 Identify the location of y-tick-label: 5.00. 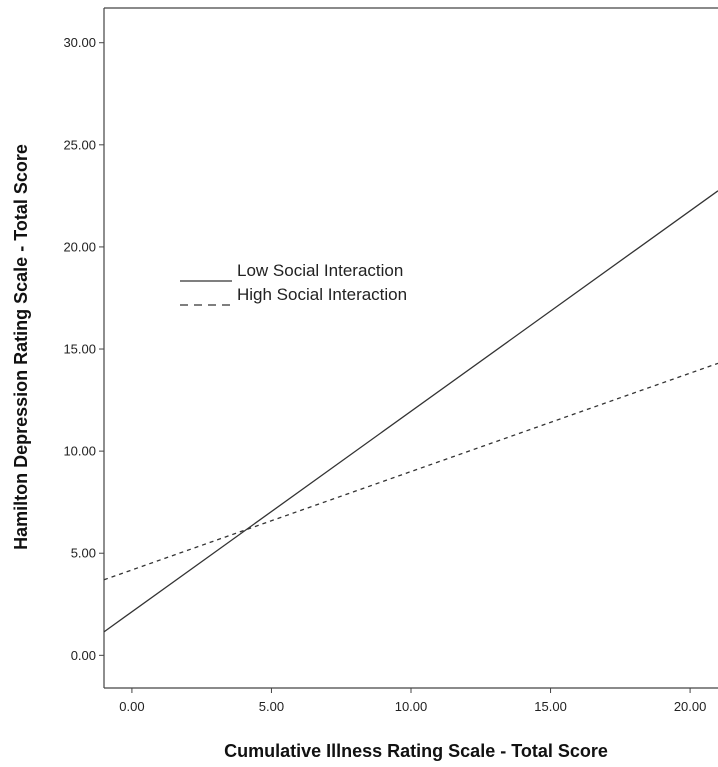
(83, 553).